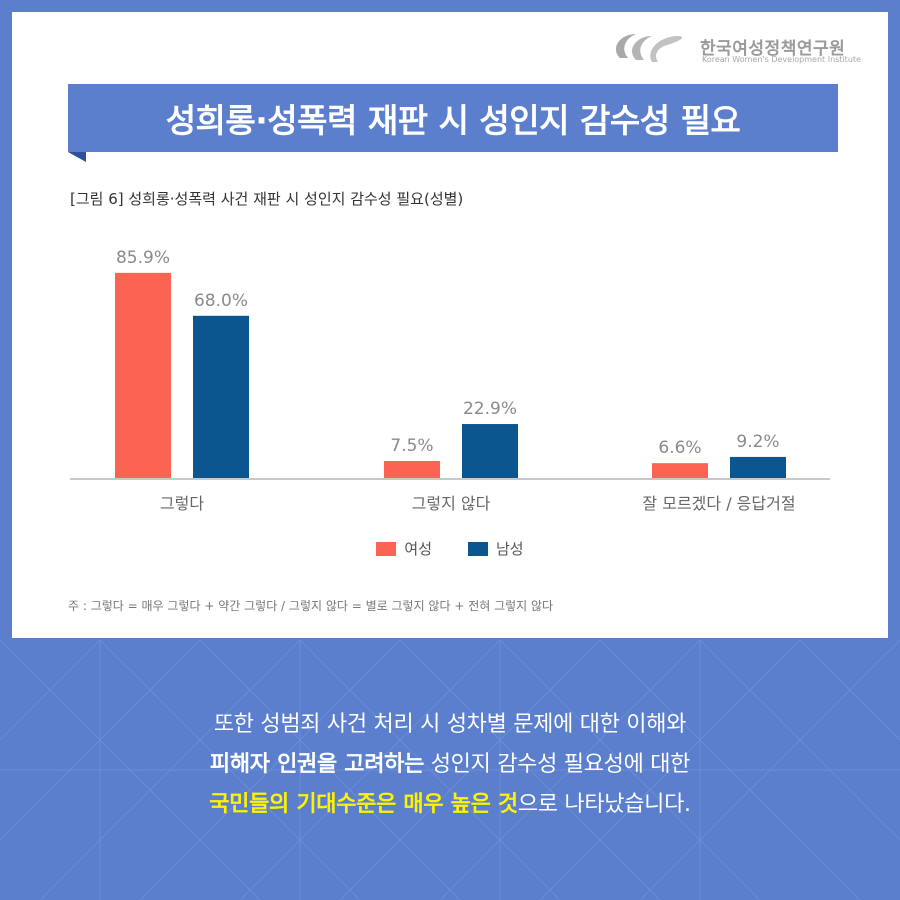 This screenshot has width=900, height=900. I want to click on body-line-3: 국민들의 기대수준은 매우 높은 것으로 나타났습니다., so click(450, 805).